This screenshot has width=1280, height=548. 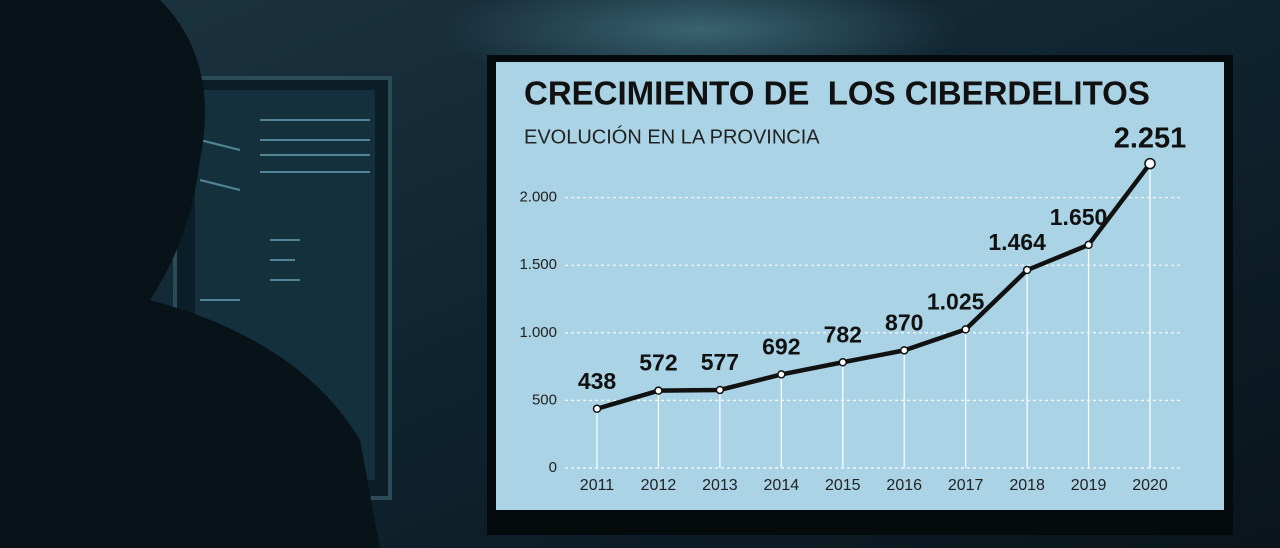 What do you see at coordinates (658, 363) in the screenshot?
I see `value-label: 572` at bounding box center [658, 363].